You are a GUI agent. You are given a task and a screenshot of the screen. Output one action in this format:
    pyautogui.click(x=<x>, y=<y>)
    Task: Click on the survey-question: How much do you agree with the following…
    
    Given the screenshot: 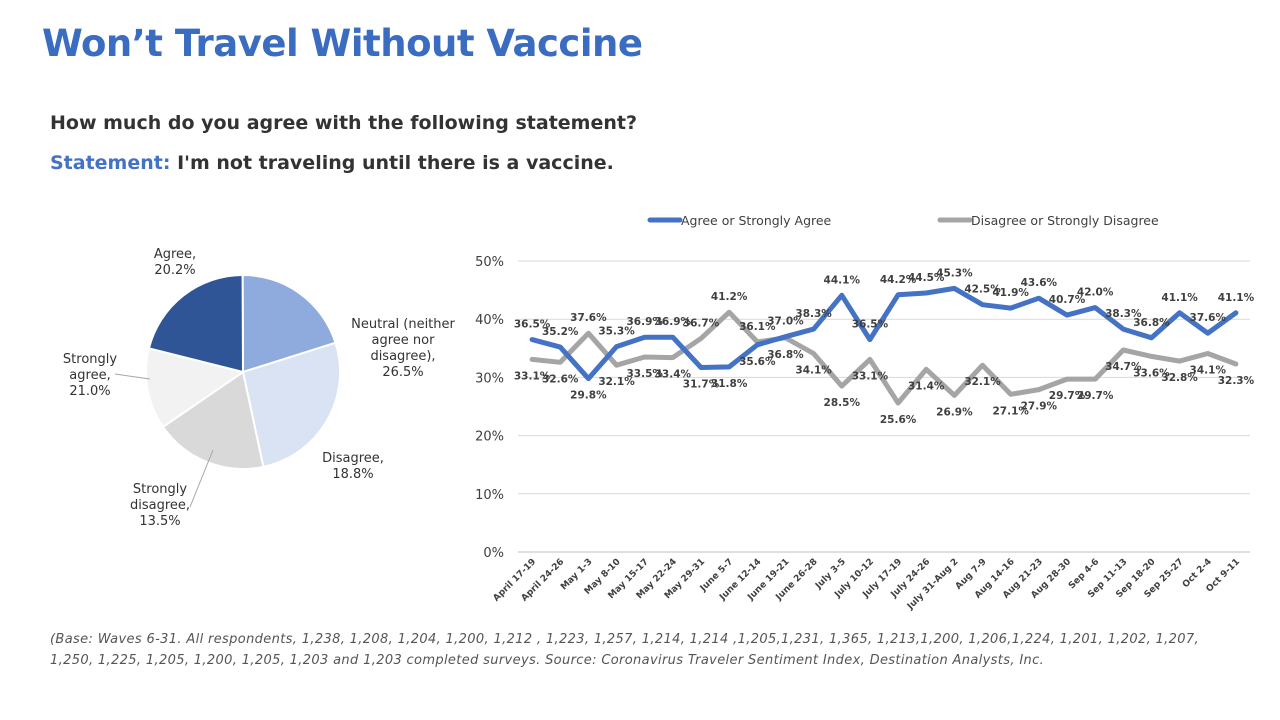 What is the action you would take?
    pyautogui.click(x=343, y=123)
    